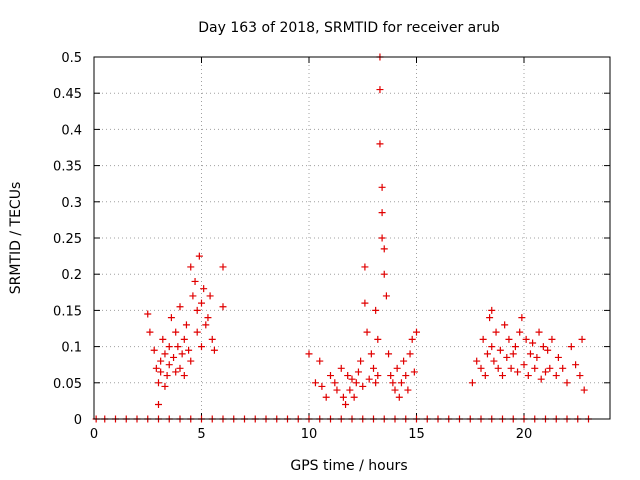 The width and height of the screenshot is (640, 480). What do you see at coordinates (67, 311) in the screenshot?
I see `y-tick-label: 0.15` at bounding box center [67, 311].